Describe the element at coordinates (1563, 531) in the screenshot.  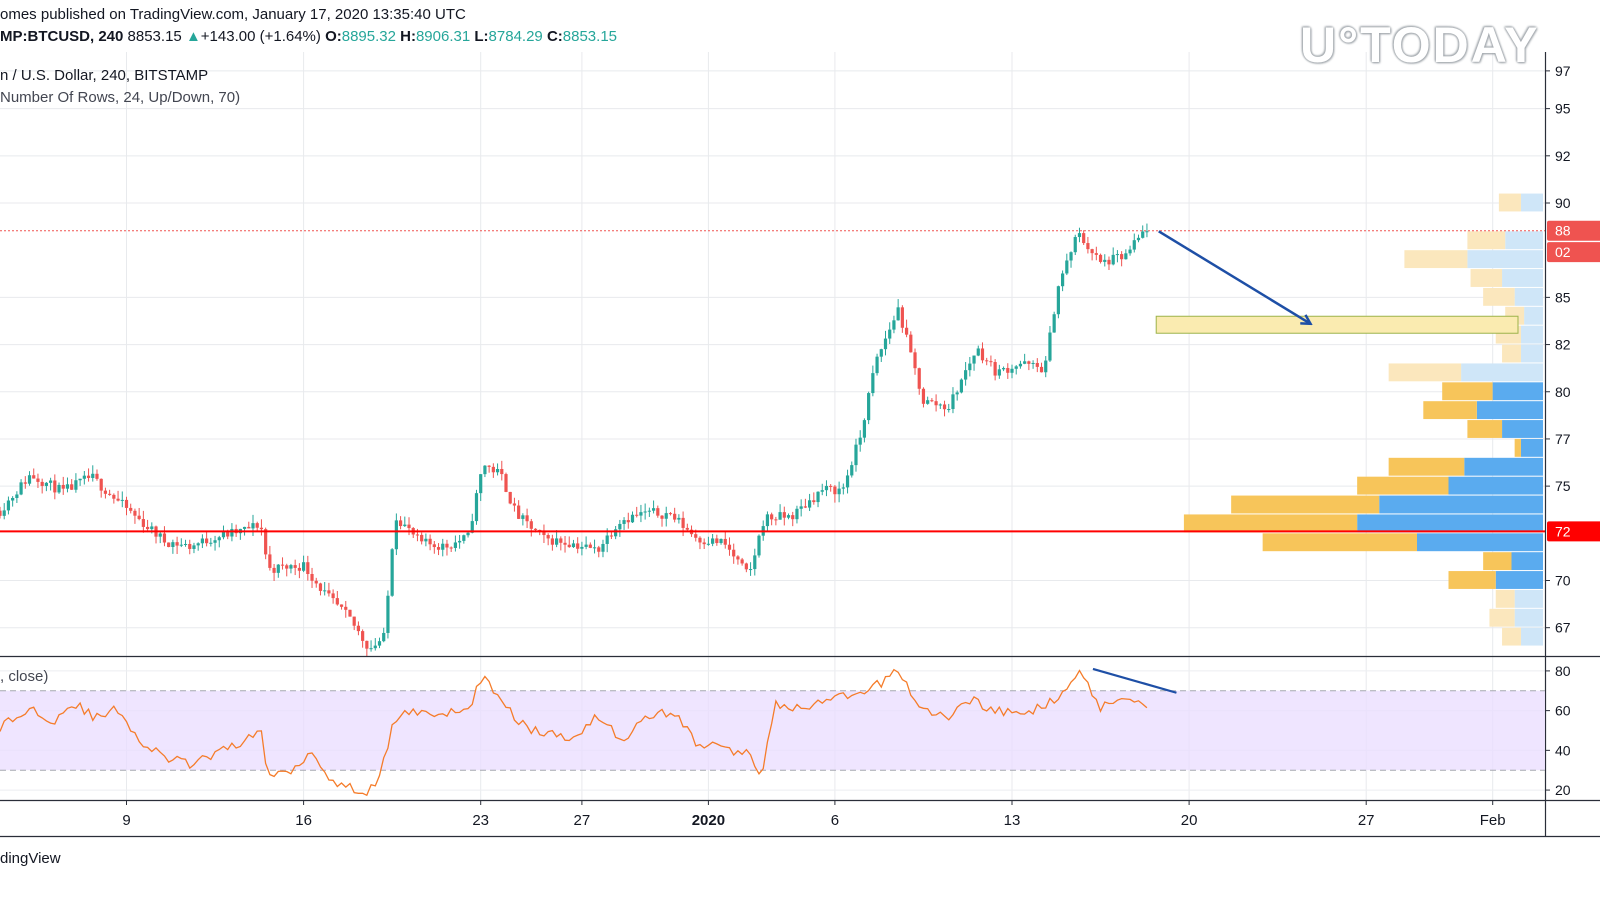
I see `price-tag-label: 72` at that location.